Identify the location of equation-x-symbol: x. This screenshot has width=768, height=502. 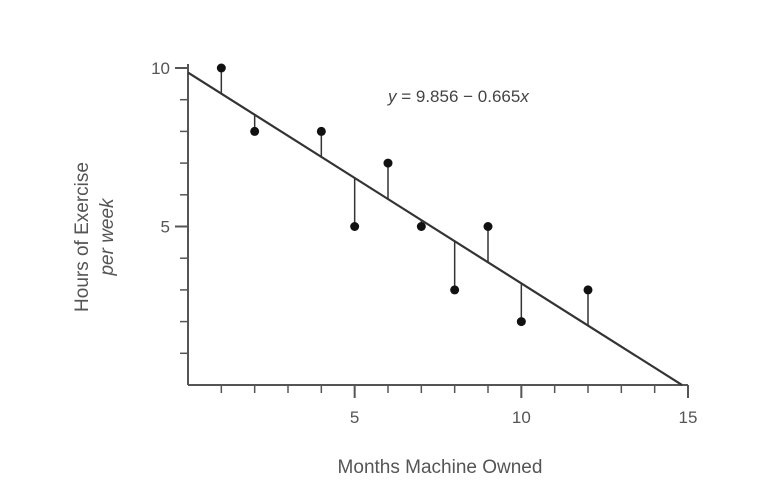
(524, 96).